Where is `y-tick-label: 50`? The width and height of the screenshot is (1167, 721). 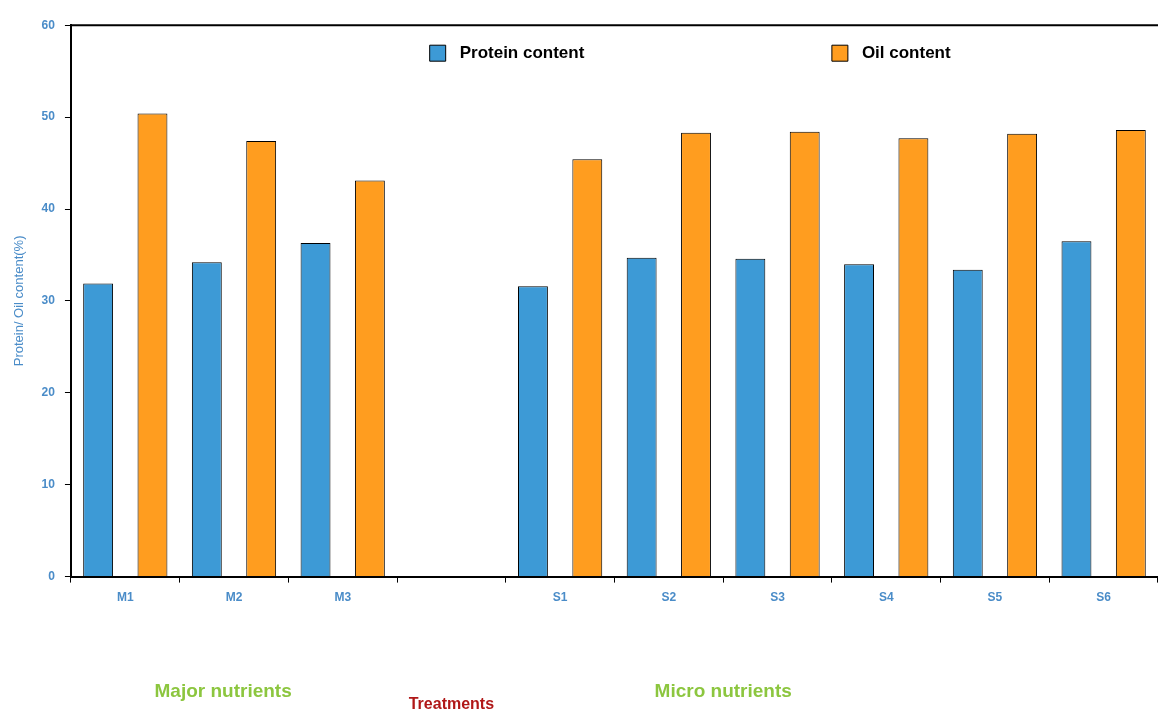
y-tick-label: 50 is located at coordinates (48, 116).